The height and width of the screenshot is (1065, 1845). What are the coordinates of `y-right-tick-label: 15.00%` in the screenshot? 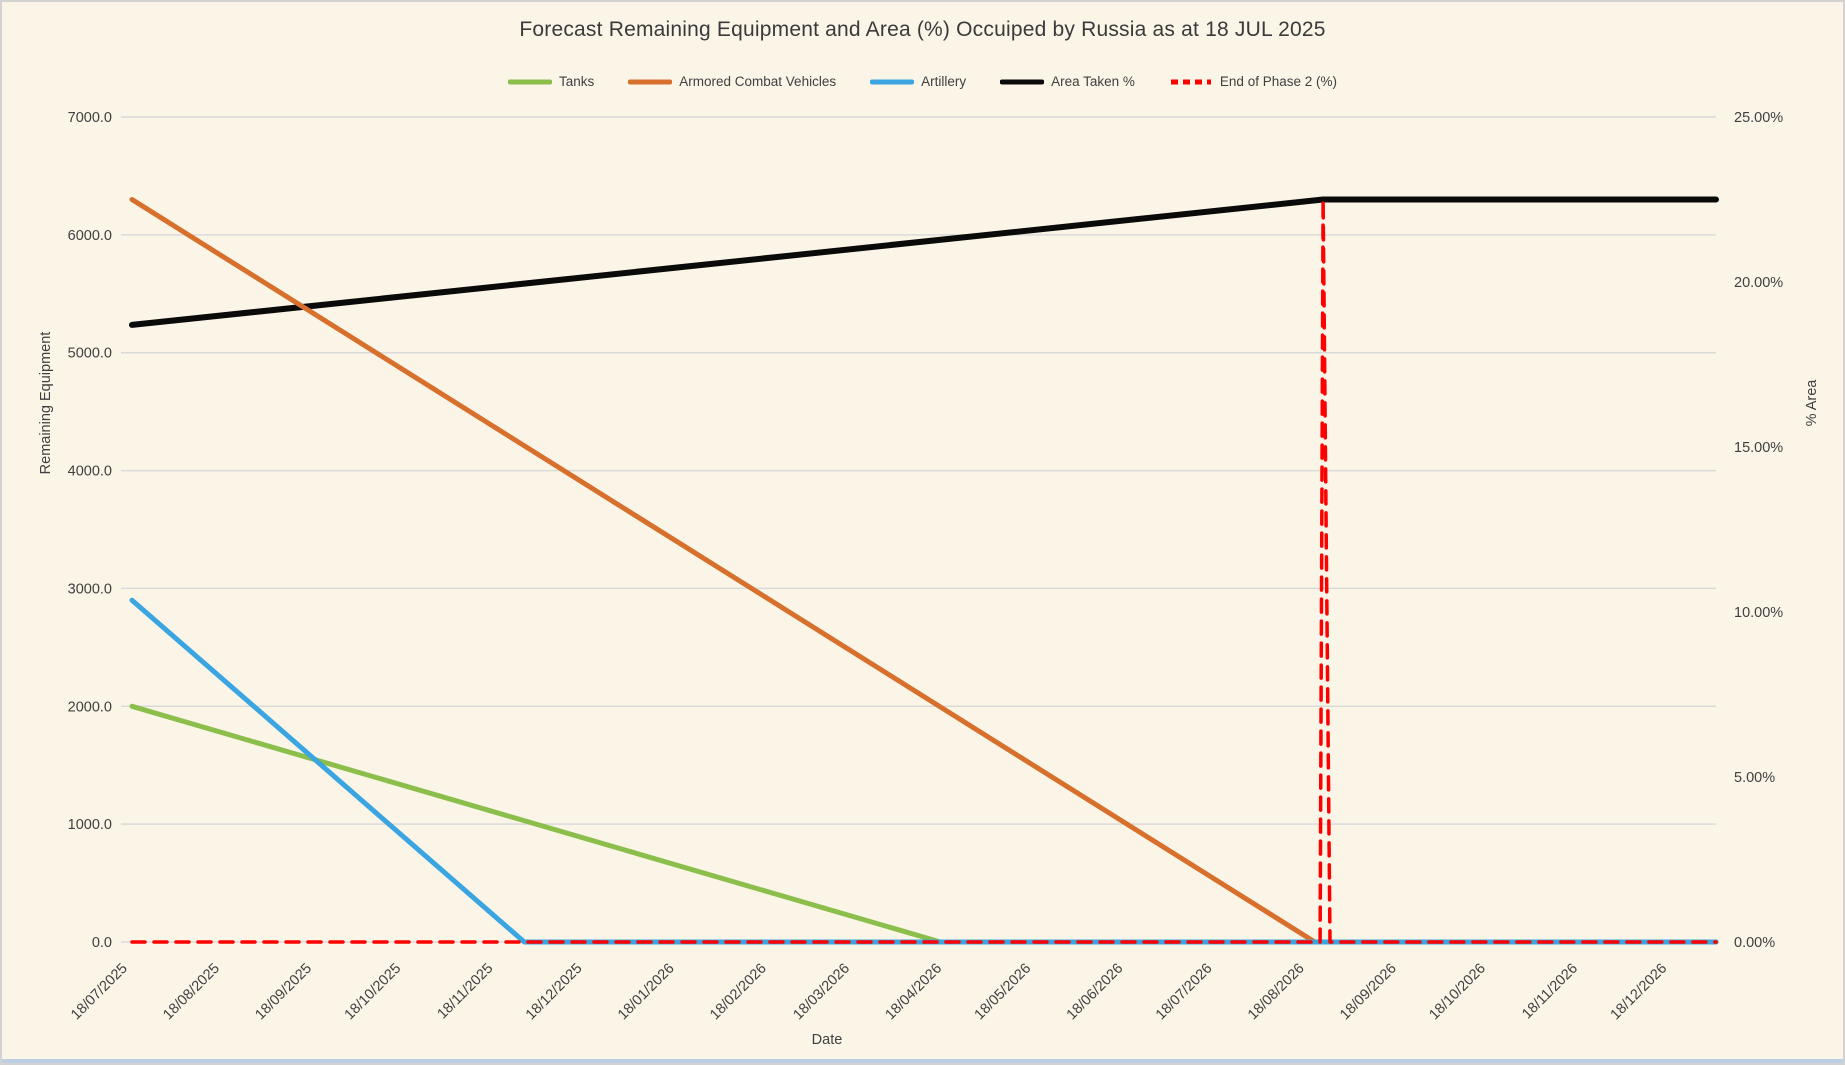 It's located at (1758, 448).